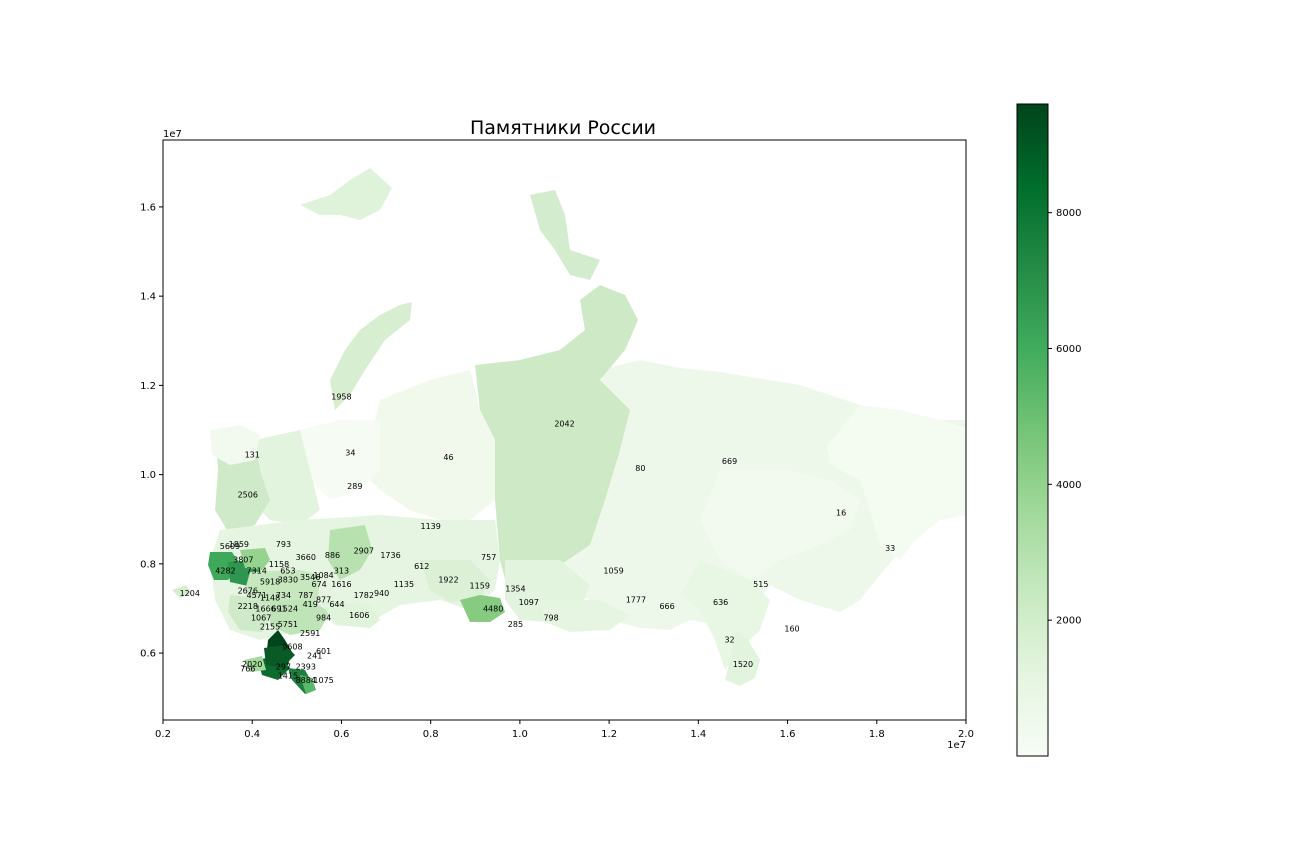 This screenshot has width=1296, height=864. Describe the element at coordinates (252, 664) in the screenshot. I see `region-value-label: 2020` at that location.